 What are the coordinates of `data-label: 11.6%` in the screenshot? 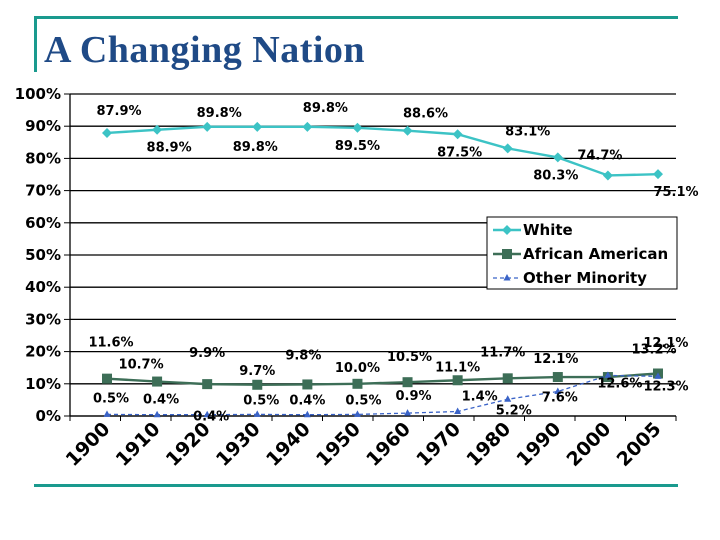 It's located at (110, 343).